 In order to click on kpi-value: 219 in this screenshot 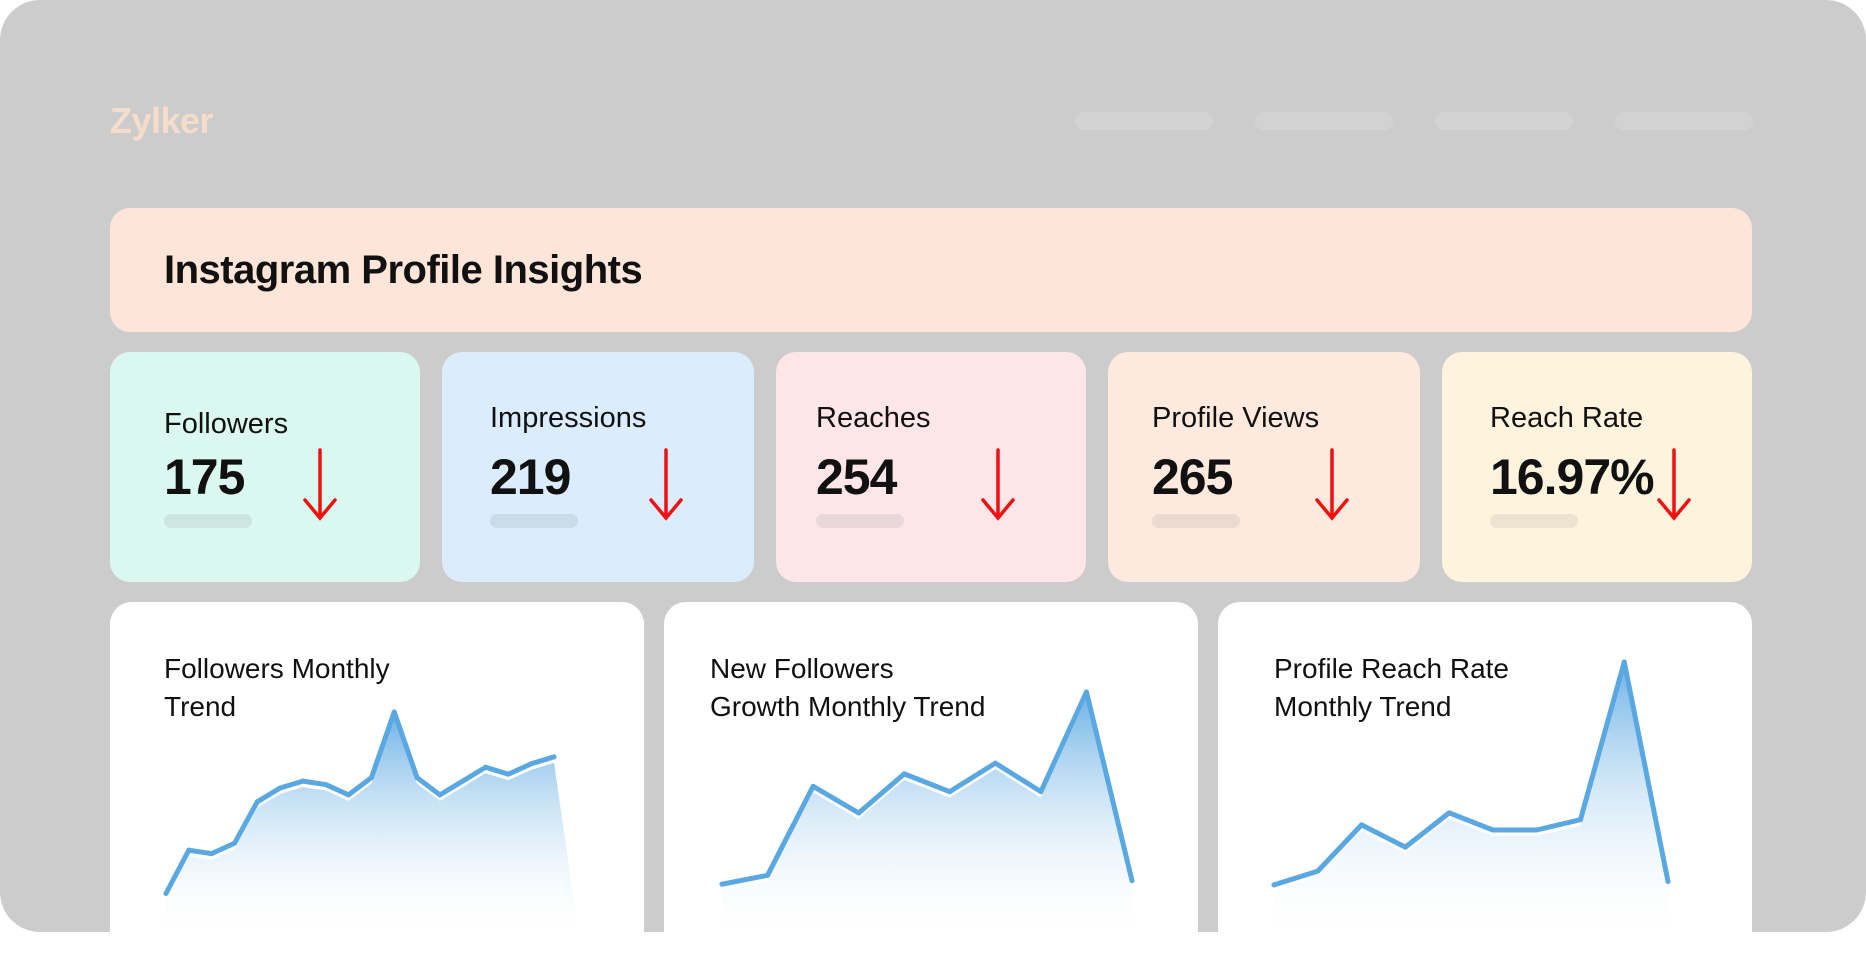, I will do `click(530, 477)`.